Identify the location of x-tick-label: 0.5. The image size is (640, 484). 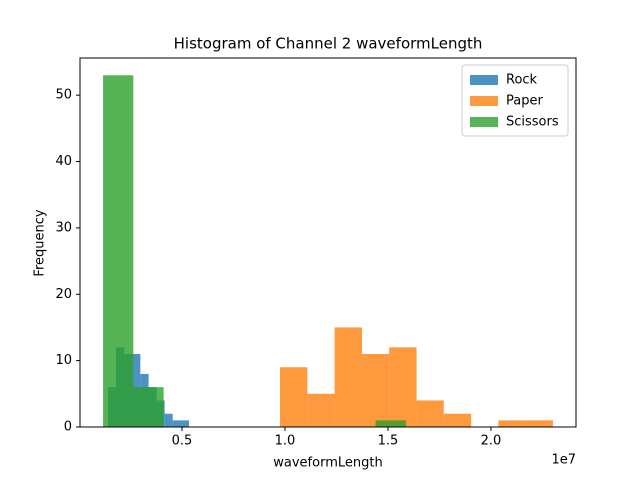
(182, 441).